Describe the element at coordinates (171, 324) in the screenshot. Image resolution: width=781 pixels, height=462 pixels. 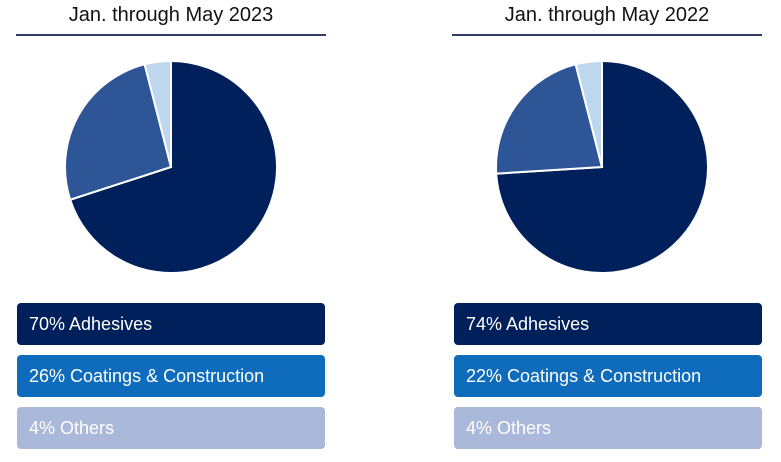
I see `legend-item-adhesives: 70% Adhesives` at that location.